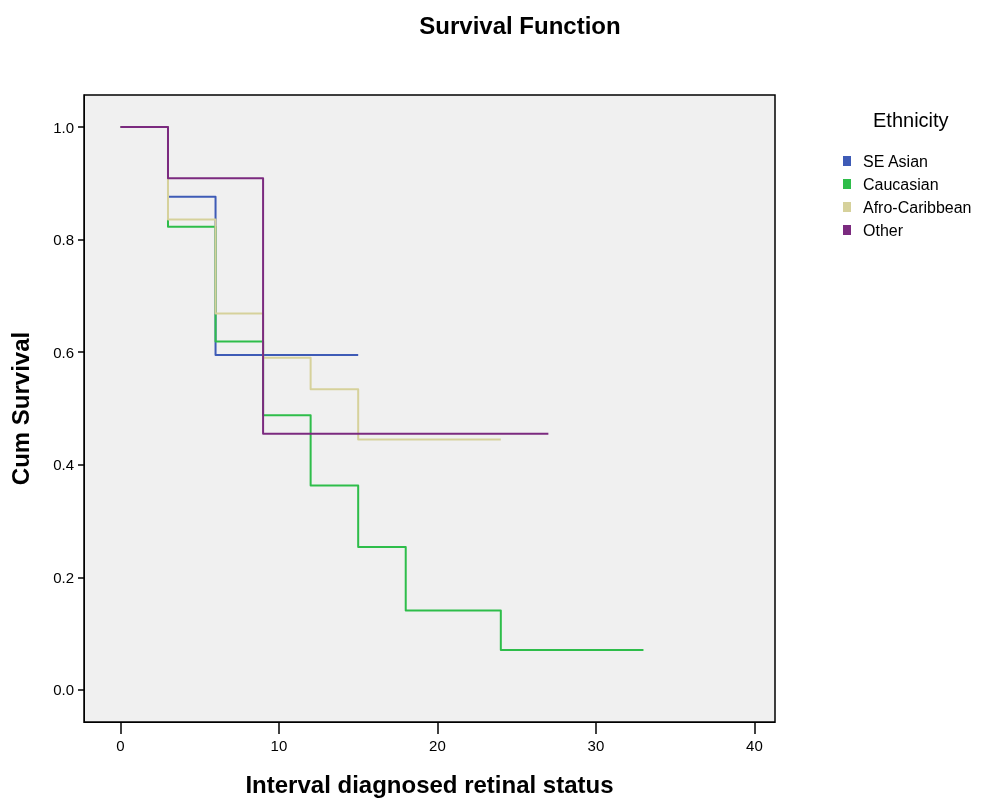  Describe the element at coordinates (120, 745) in the screenshot. I see `x-tick-label: 0` at that location.